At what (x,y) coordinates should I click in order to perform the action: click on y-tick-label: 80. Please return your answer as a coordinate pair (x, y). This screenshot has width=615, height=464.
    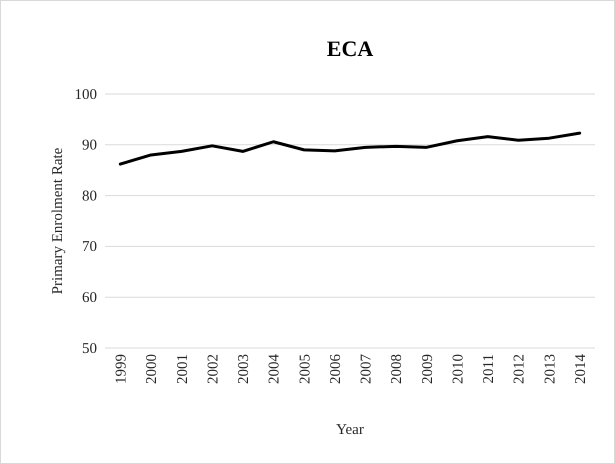
    Looking at the image, I should click on (89, 196).